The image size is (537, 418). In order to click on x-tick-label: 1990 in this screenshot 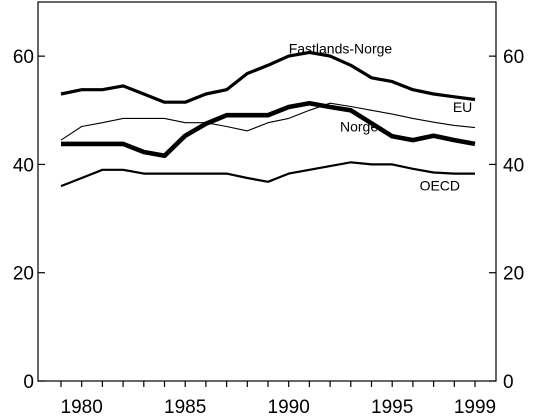, I will do `click(289, 407)`.